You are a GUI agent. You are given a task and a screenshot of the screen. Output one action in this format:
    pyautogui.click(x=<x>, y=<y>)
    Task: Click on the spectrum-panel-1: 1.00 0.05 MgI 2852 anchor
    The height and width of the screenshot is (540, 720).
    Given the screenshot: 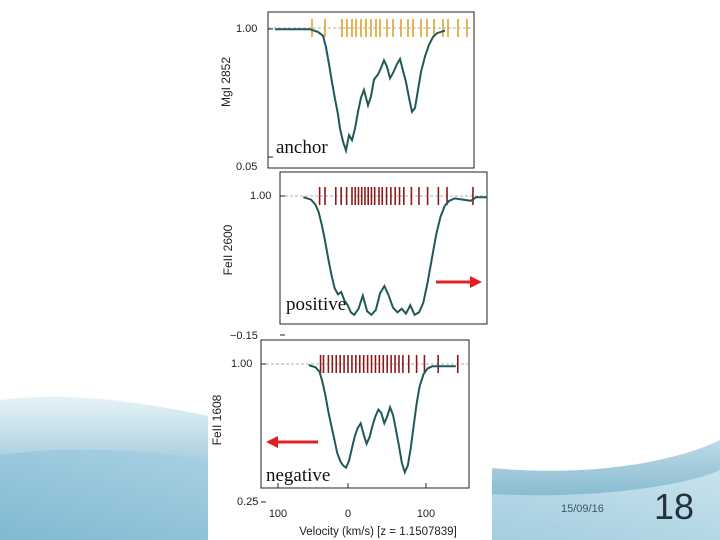 What is the action you would take?
    pyautogui.click(x=347, y=92)
    